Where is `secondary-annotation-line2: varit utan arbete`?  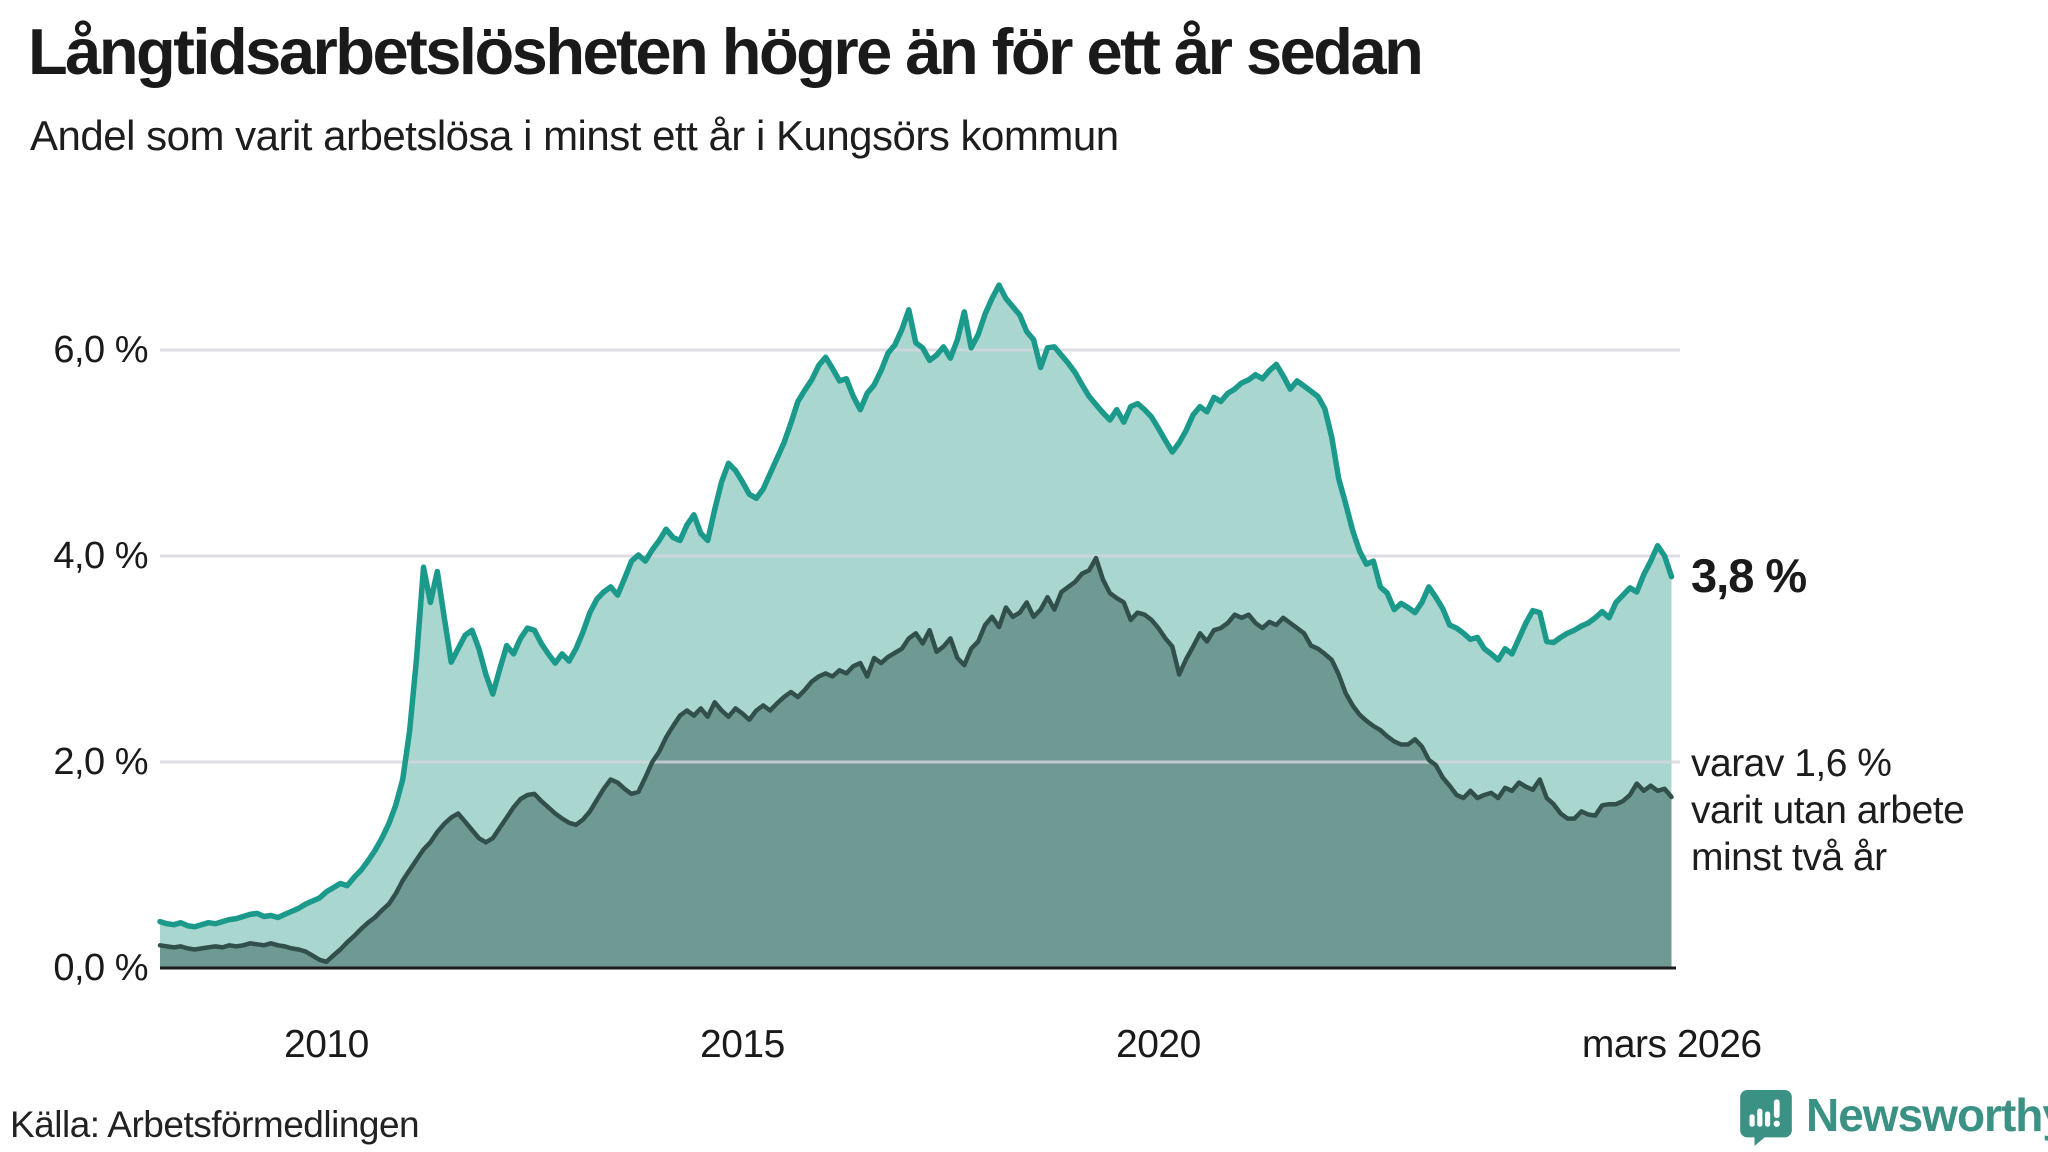
secondary-annotation-line2: varit utan arbete is located at coordinates (1828, 810).